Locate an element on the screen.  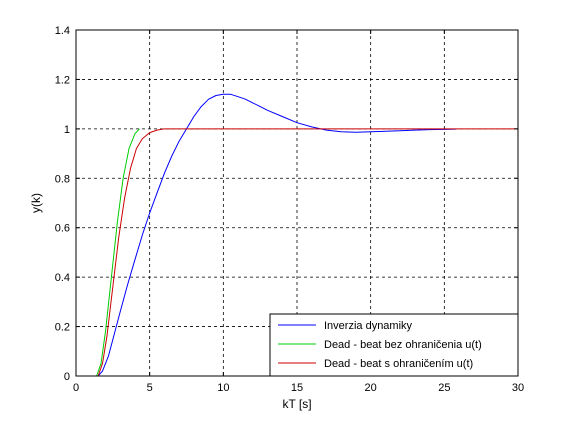
x-tick-label: 30 is located at coordinates (518, 388).